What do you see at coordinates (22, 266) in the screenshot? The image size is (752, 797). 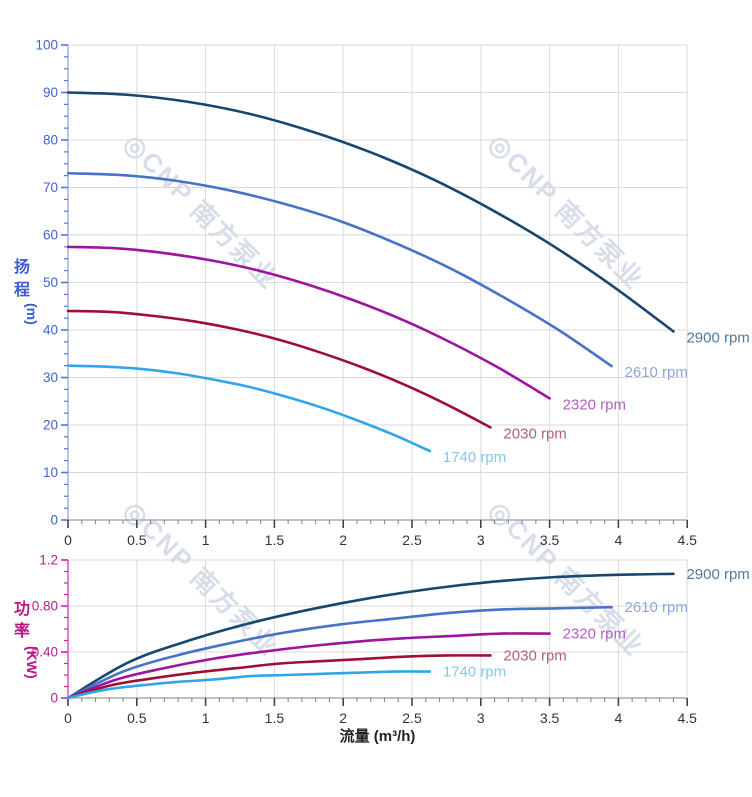 I see `svg-text: 扬` at bounding box center [22, 266].